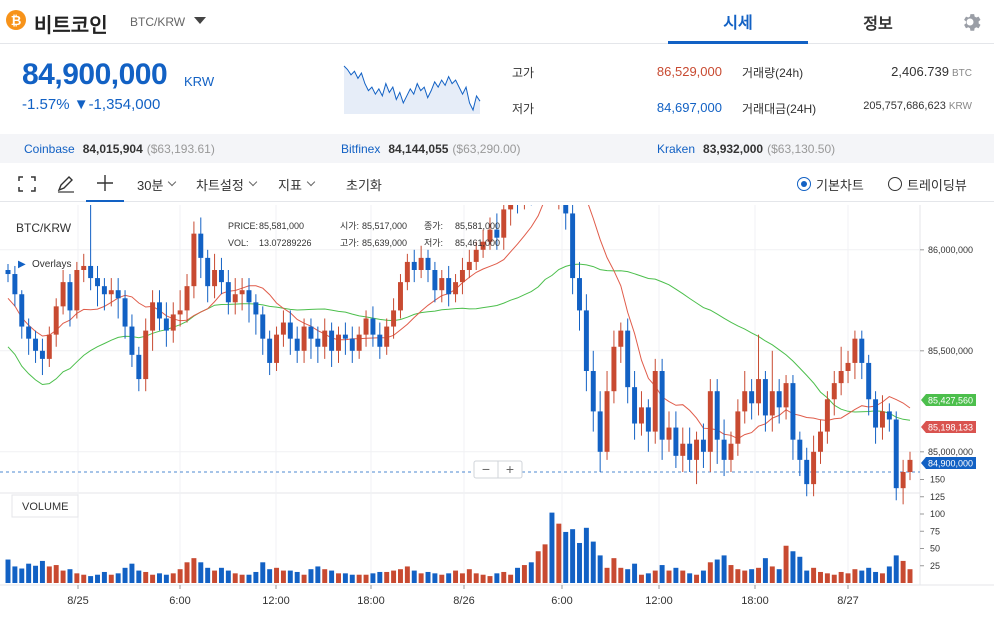 This screenshot has height=622, width=994. I want to click on exchange-coinbase: Coinbase 84,015,904 ($63,193.61), so click(119, 149).